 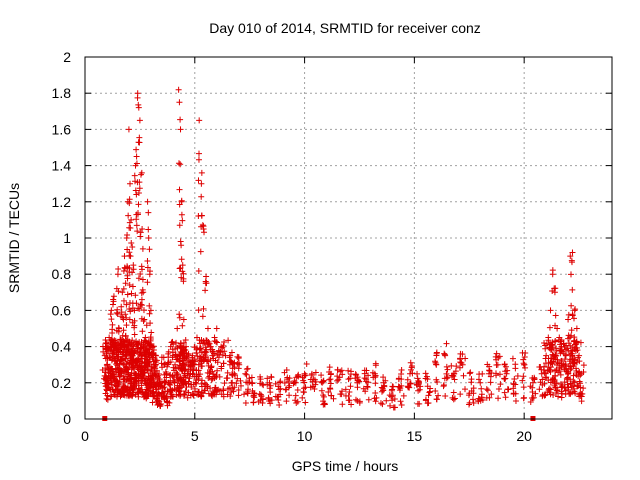 I want to click on y-tick-label: 2, so click(x=67, y=57).